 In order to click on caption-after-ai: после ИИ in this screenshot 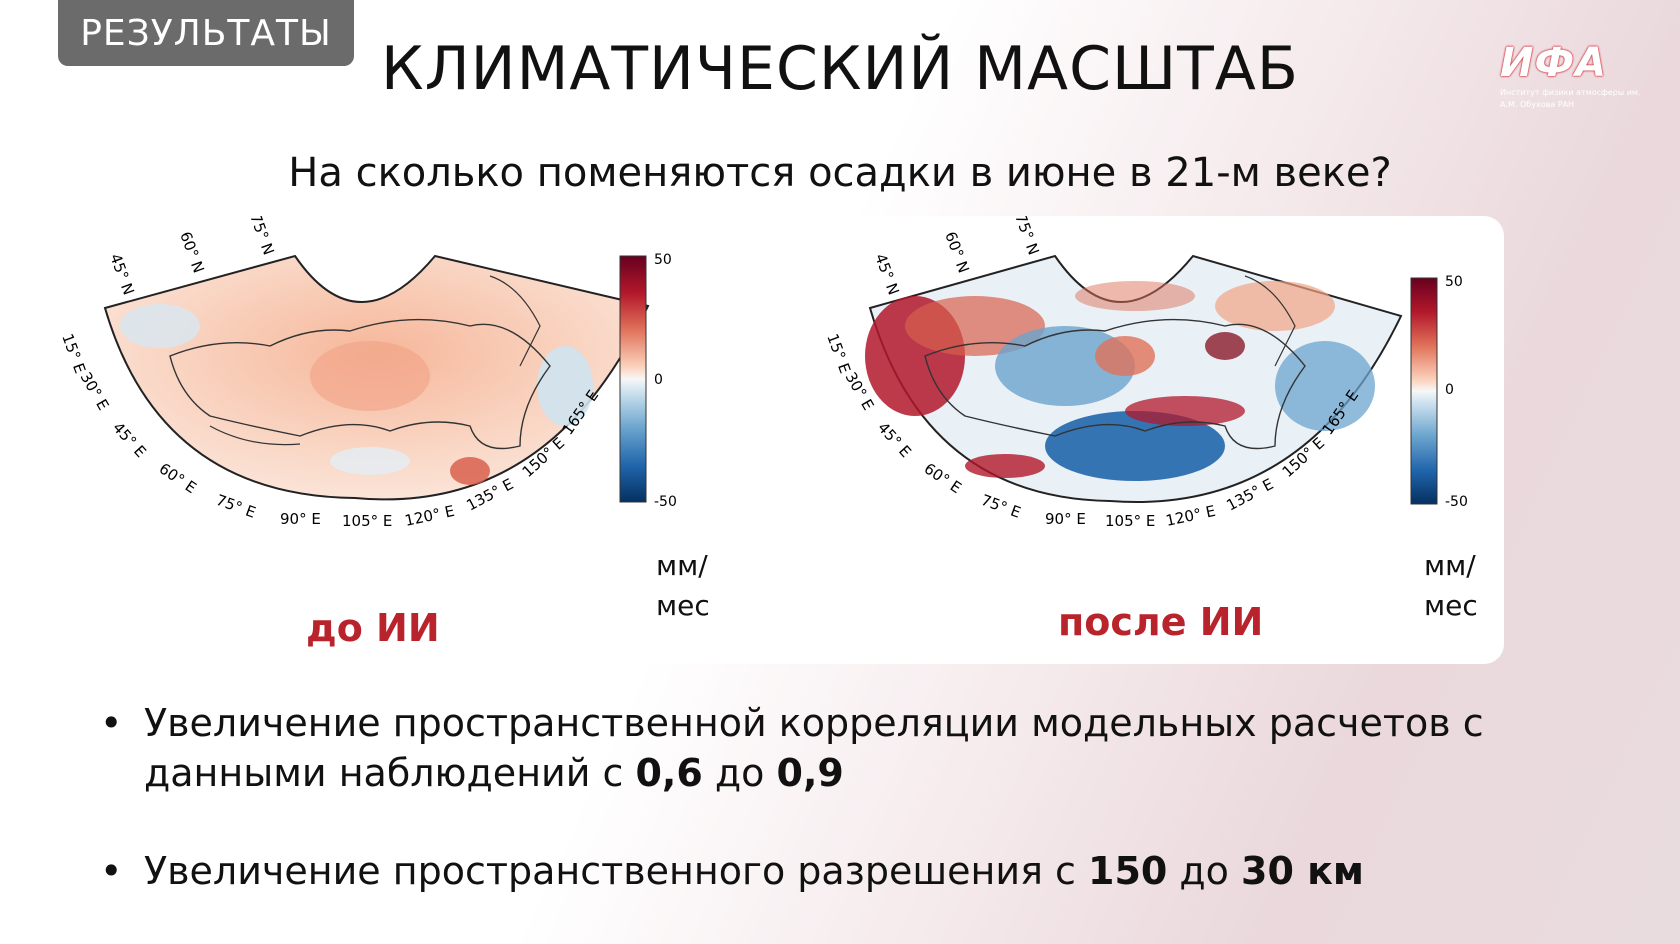, I will do `click(1161, 622)`.